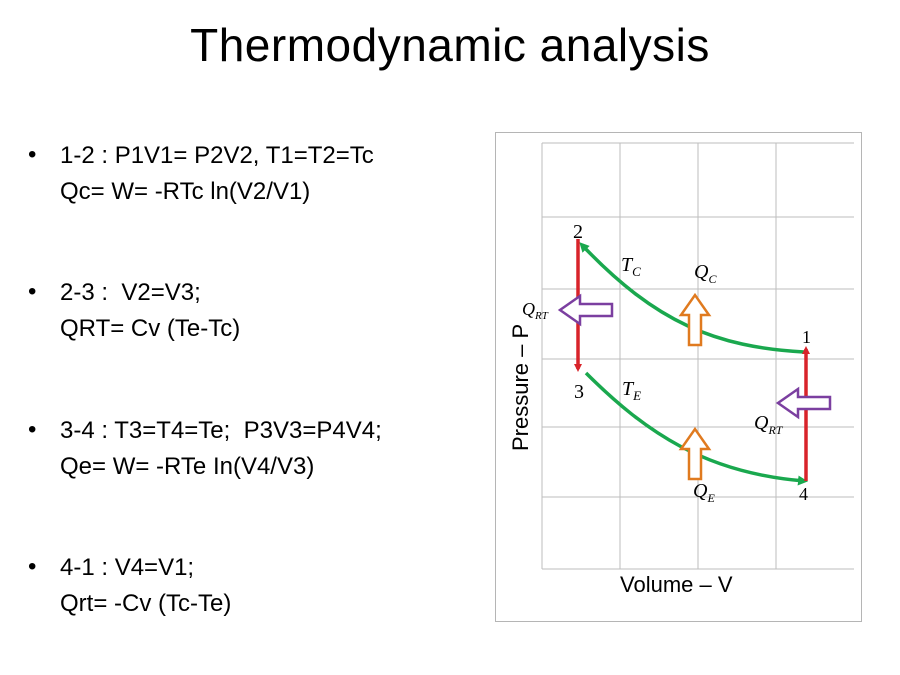  I want to click on isotherm-tc-label-sub: C, so click(636, 271).